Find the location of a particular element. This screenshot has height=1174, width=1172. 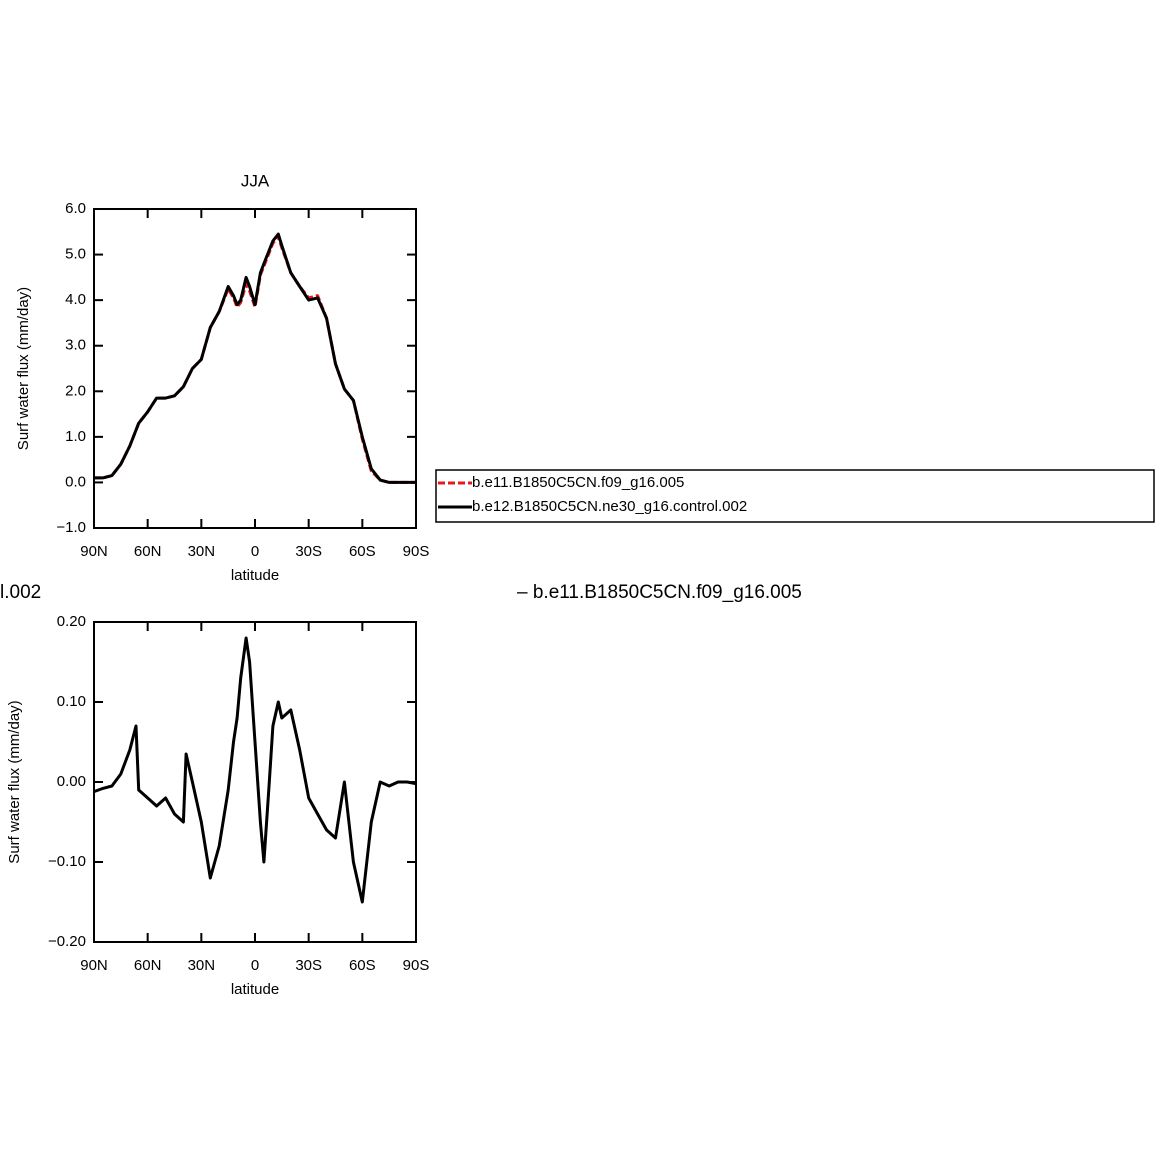

legend-label: b.e12.B1850C5CN.ne30_g16.control.002 is located at coordinates (609, 506).